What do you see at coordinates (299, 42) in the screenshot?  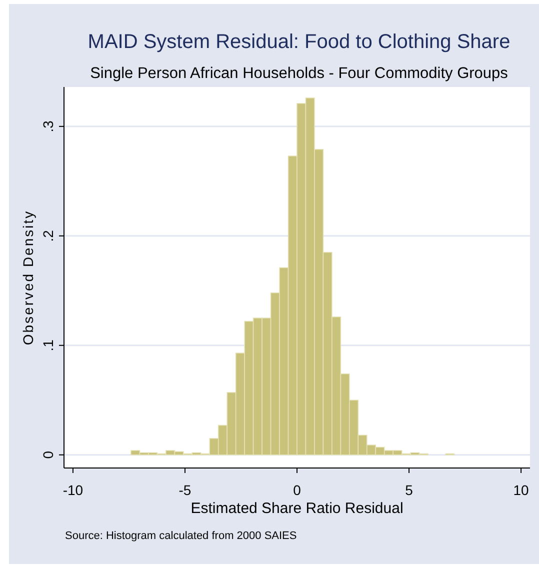 I see `chart-title: MAID System Residual: Food to Clothing Share` at bounding box center [299, 42].